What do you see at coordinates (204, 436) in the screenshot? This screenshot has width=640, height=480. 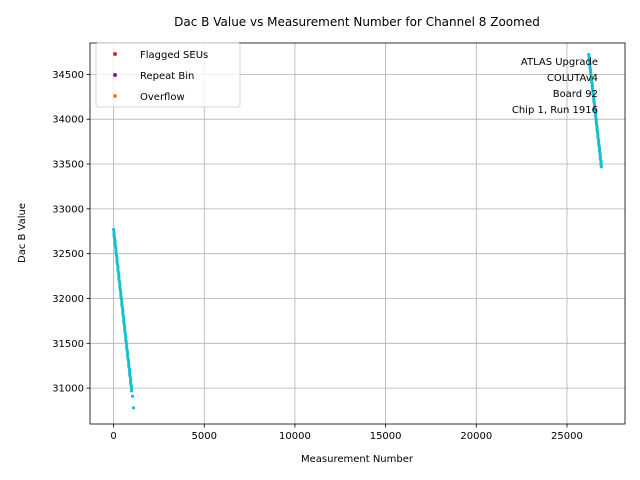 I see `x-tick-label: 5000` at bounding box center [204, 436].